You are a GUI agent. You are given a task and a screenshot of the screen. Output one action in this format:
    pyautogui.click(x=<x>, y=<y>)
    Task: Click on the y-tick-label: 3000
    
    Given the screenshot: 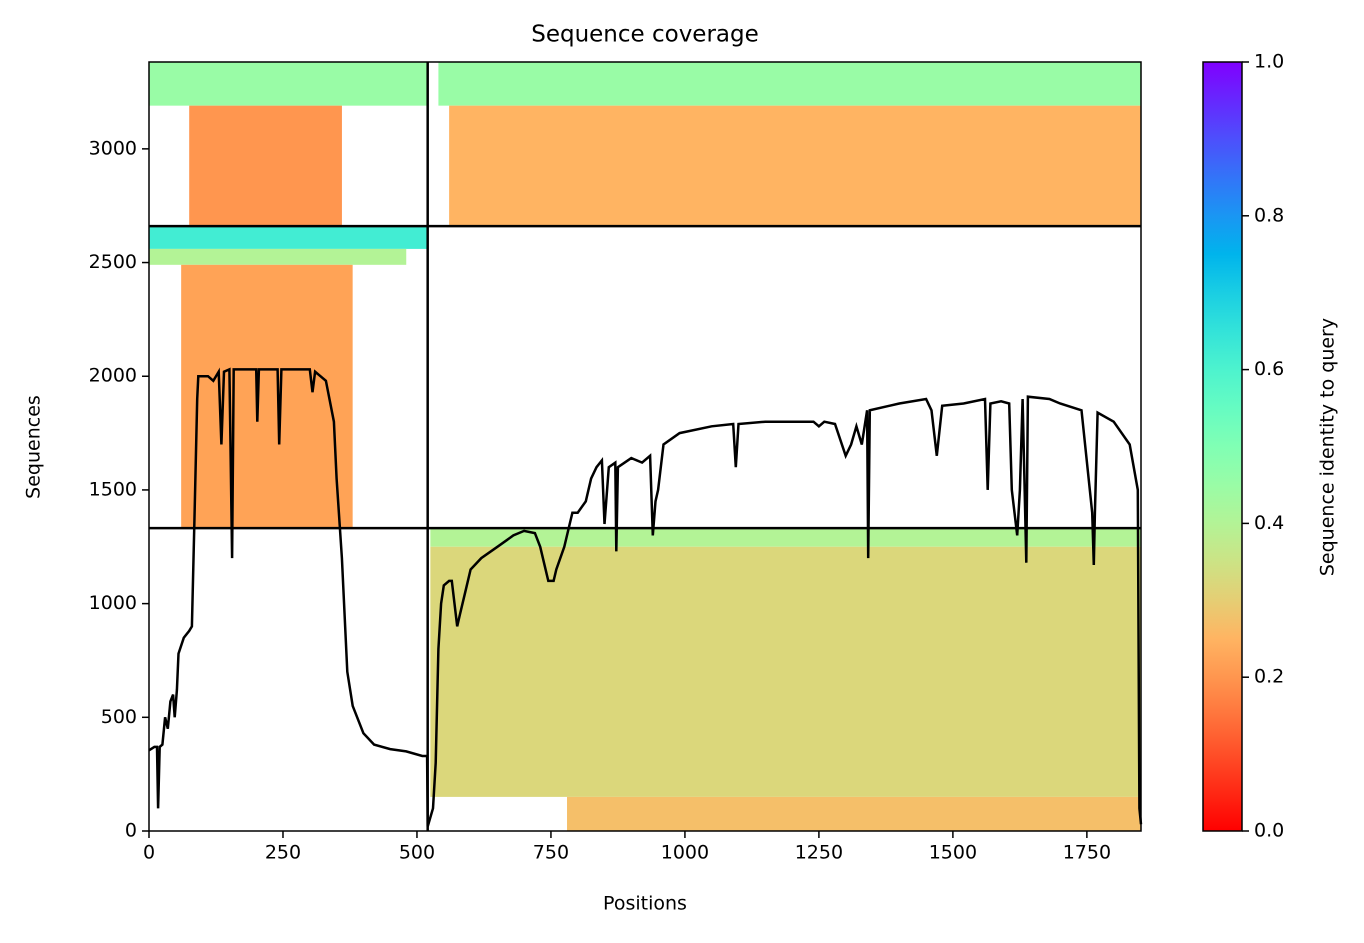 What is the action you would take?
    pyautogui.click(x=113, y=148)
    